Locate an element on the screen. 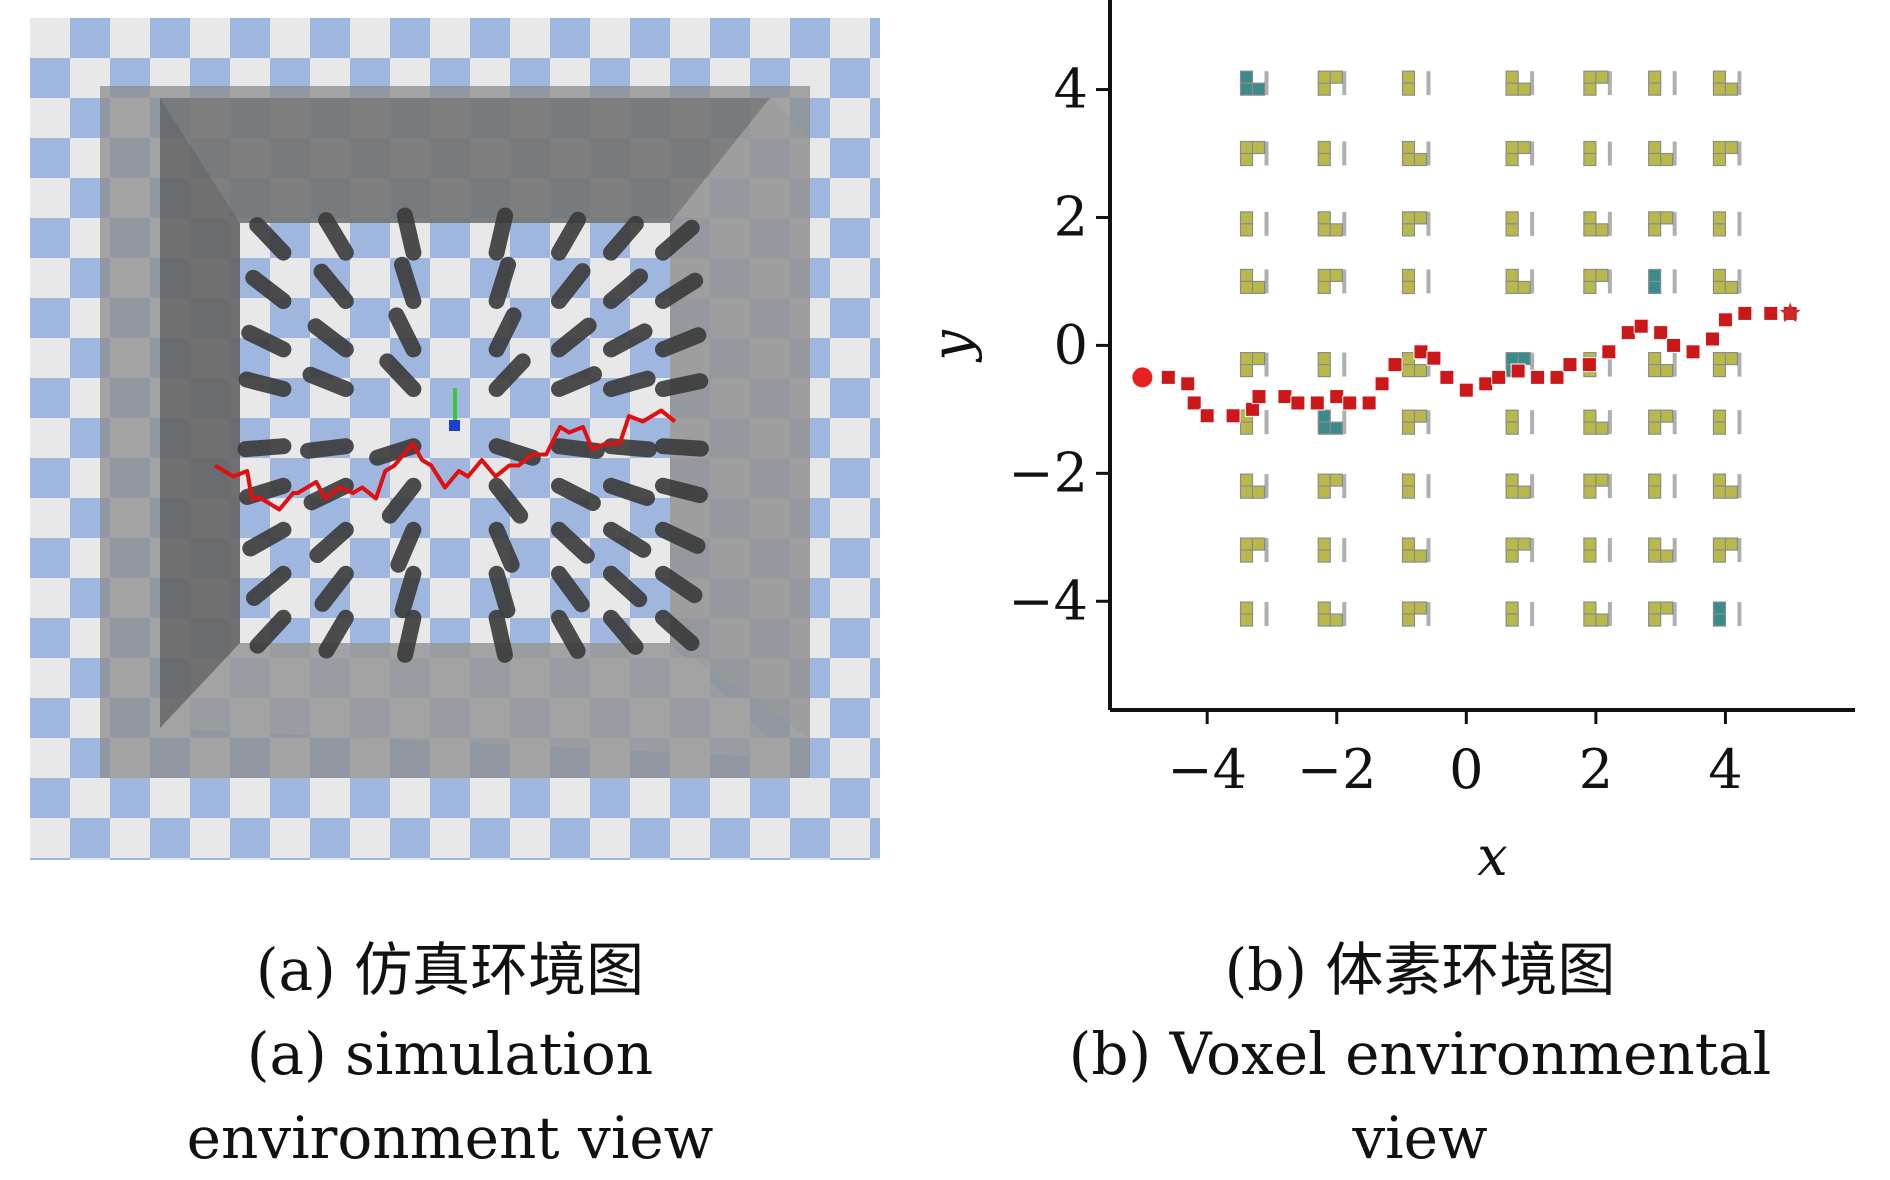  caption-a-en-line2: environment view is located at coordinates (450, 1138).